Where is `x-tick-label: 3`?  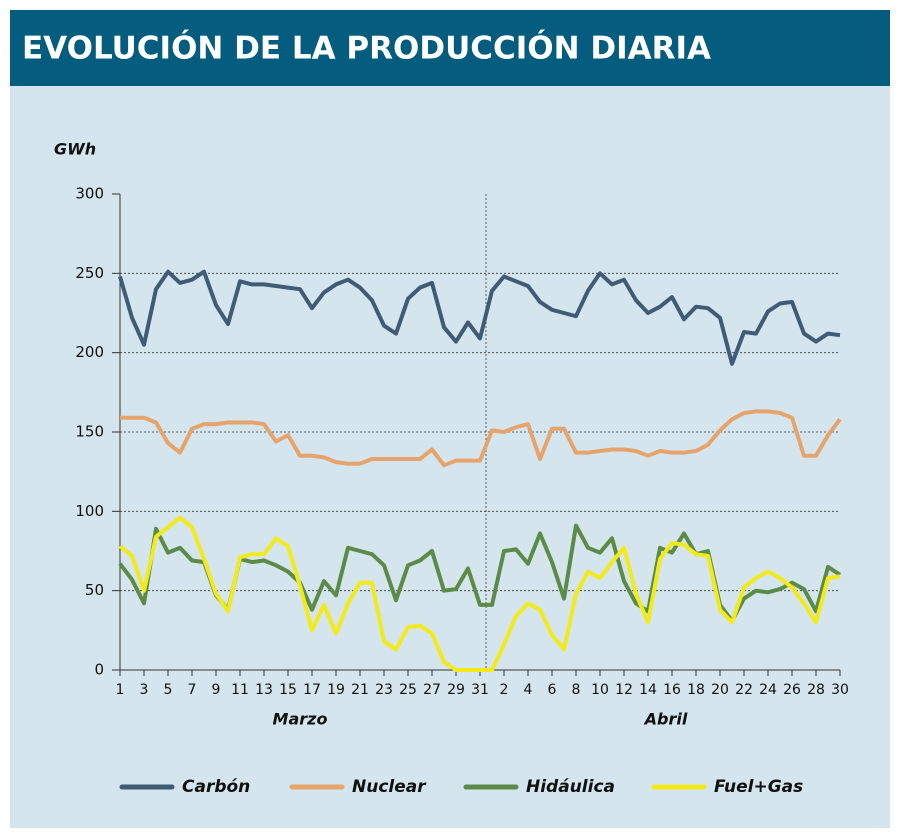
x-tick-label: 3 is located at coordinates (144, 690).